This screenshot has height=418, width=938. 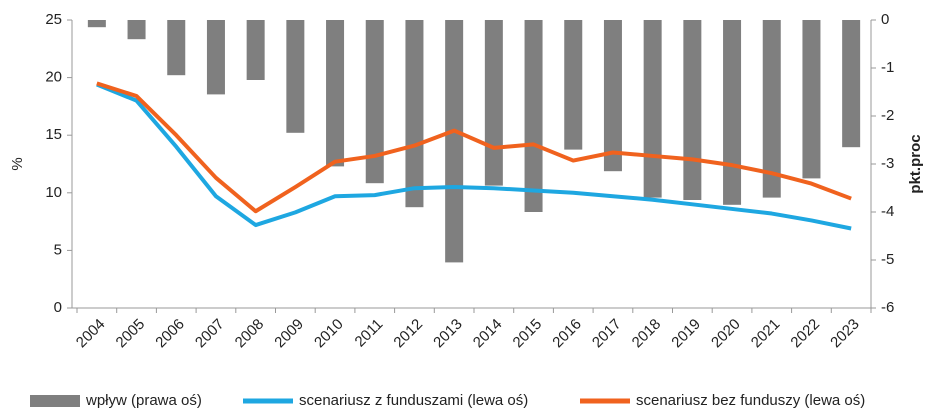 What do you see at coordinates (329, 334) in the screenshot?
I see `x-tick-label: 2010` at bounding box center [329, 334].